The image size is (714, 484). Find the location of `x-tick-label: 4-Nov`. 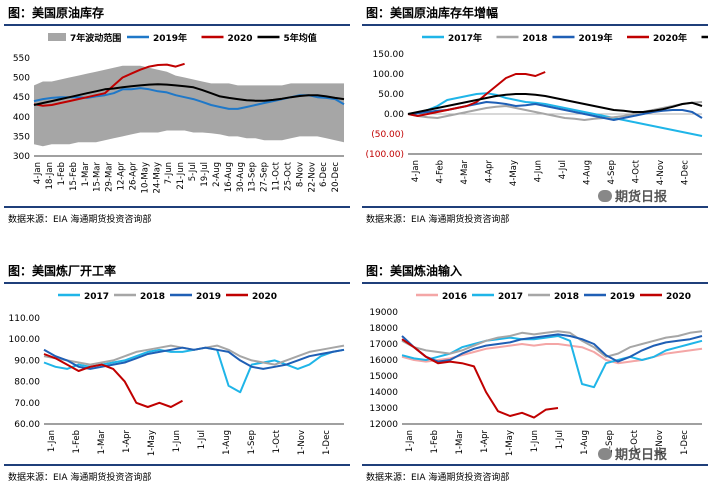

x-tick-label: 4-Nov is located at coordinates (661, 172).